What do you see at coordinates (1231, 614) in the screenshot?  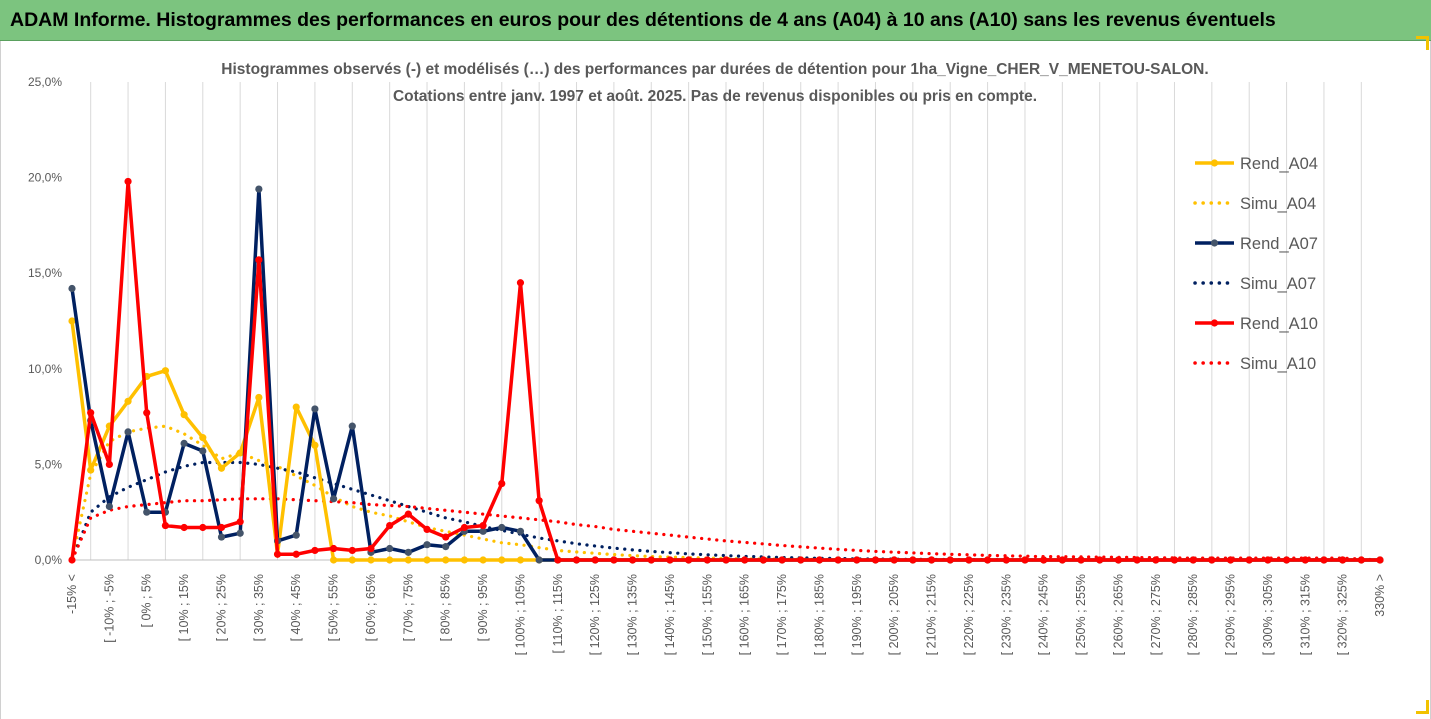 I see `x-tick-label: [ 290% ; 295%` at bounding box center [1231, 614].